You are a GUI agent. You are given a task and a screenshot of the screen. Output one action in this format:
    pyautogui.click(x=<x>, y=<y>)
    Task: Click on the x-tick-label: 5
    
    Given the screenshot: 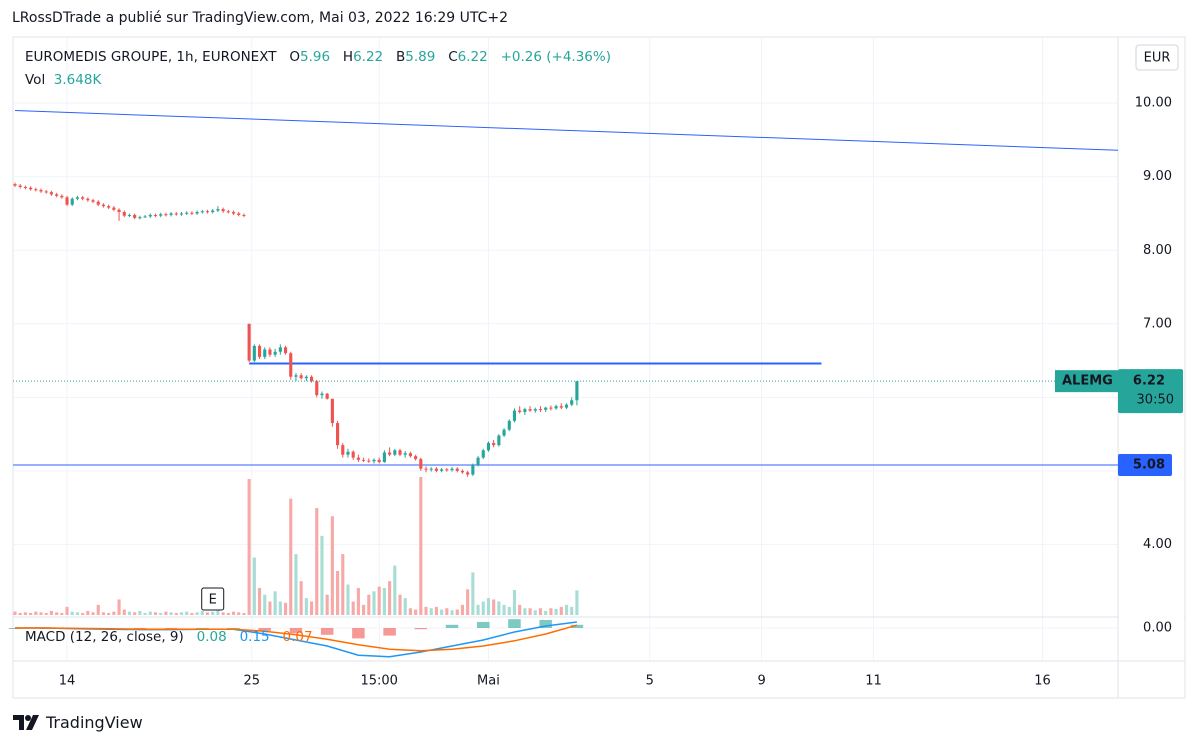 What is the action you would take?
    pyautogui.click(x=650, y=681)
    